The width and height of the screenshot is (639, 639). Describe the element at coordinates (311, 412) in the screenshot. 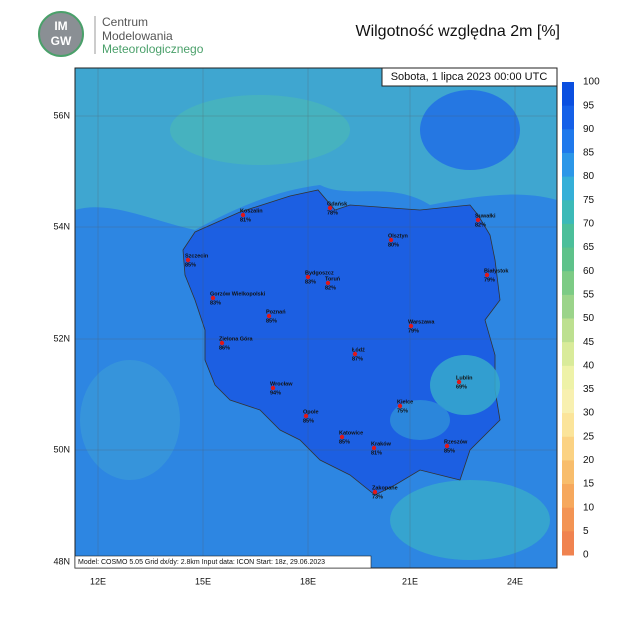

I see `city-name: Opole` at that location.